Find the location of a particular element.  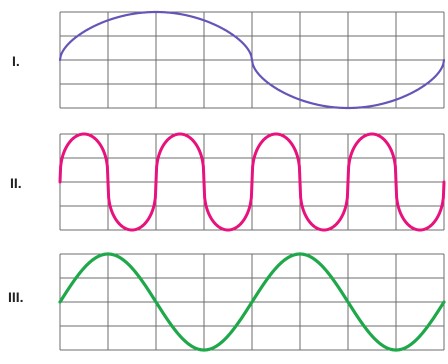

panel-i-label: I. is located at coordinates (16, 61).